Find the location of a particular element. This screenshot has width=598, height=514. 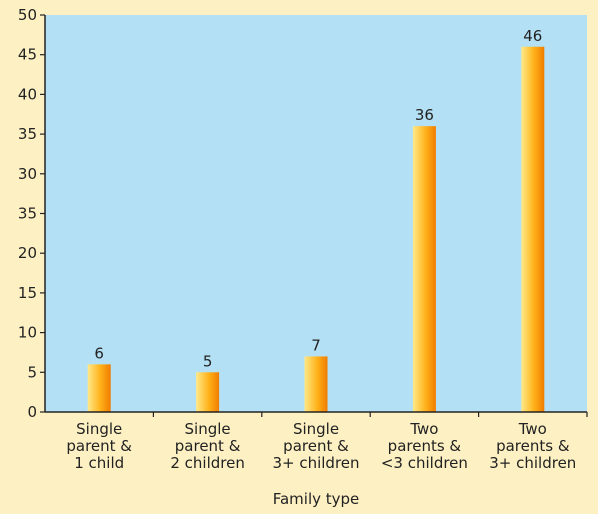

y-tick-label: 15 is located at coordinates (27, 293).